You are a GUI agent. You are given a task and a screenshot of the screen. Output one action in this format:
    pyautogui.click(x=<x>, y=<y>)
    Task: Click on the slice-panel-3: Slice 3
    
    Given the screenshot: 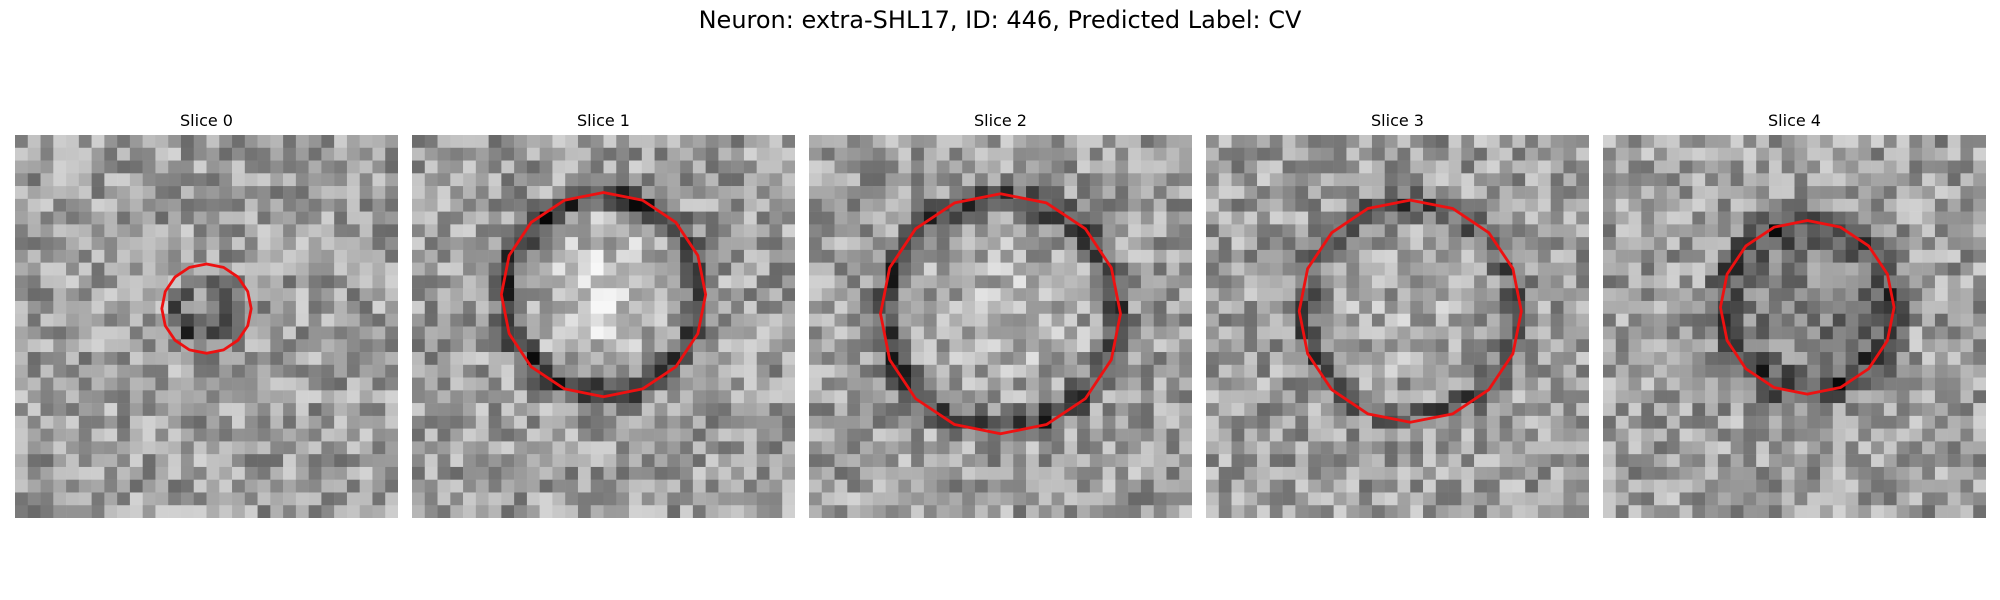 What is the action you would take?
    pyautogui.click(x=1397, y=314)
    